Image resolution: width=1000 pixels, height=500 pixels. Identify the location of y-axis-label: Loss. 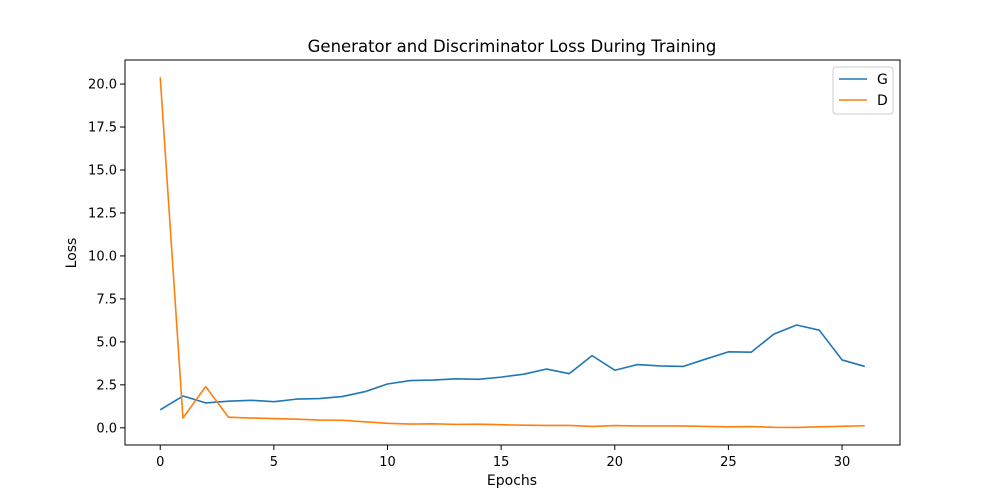
(72, 253).